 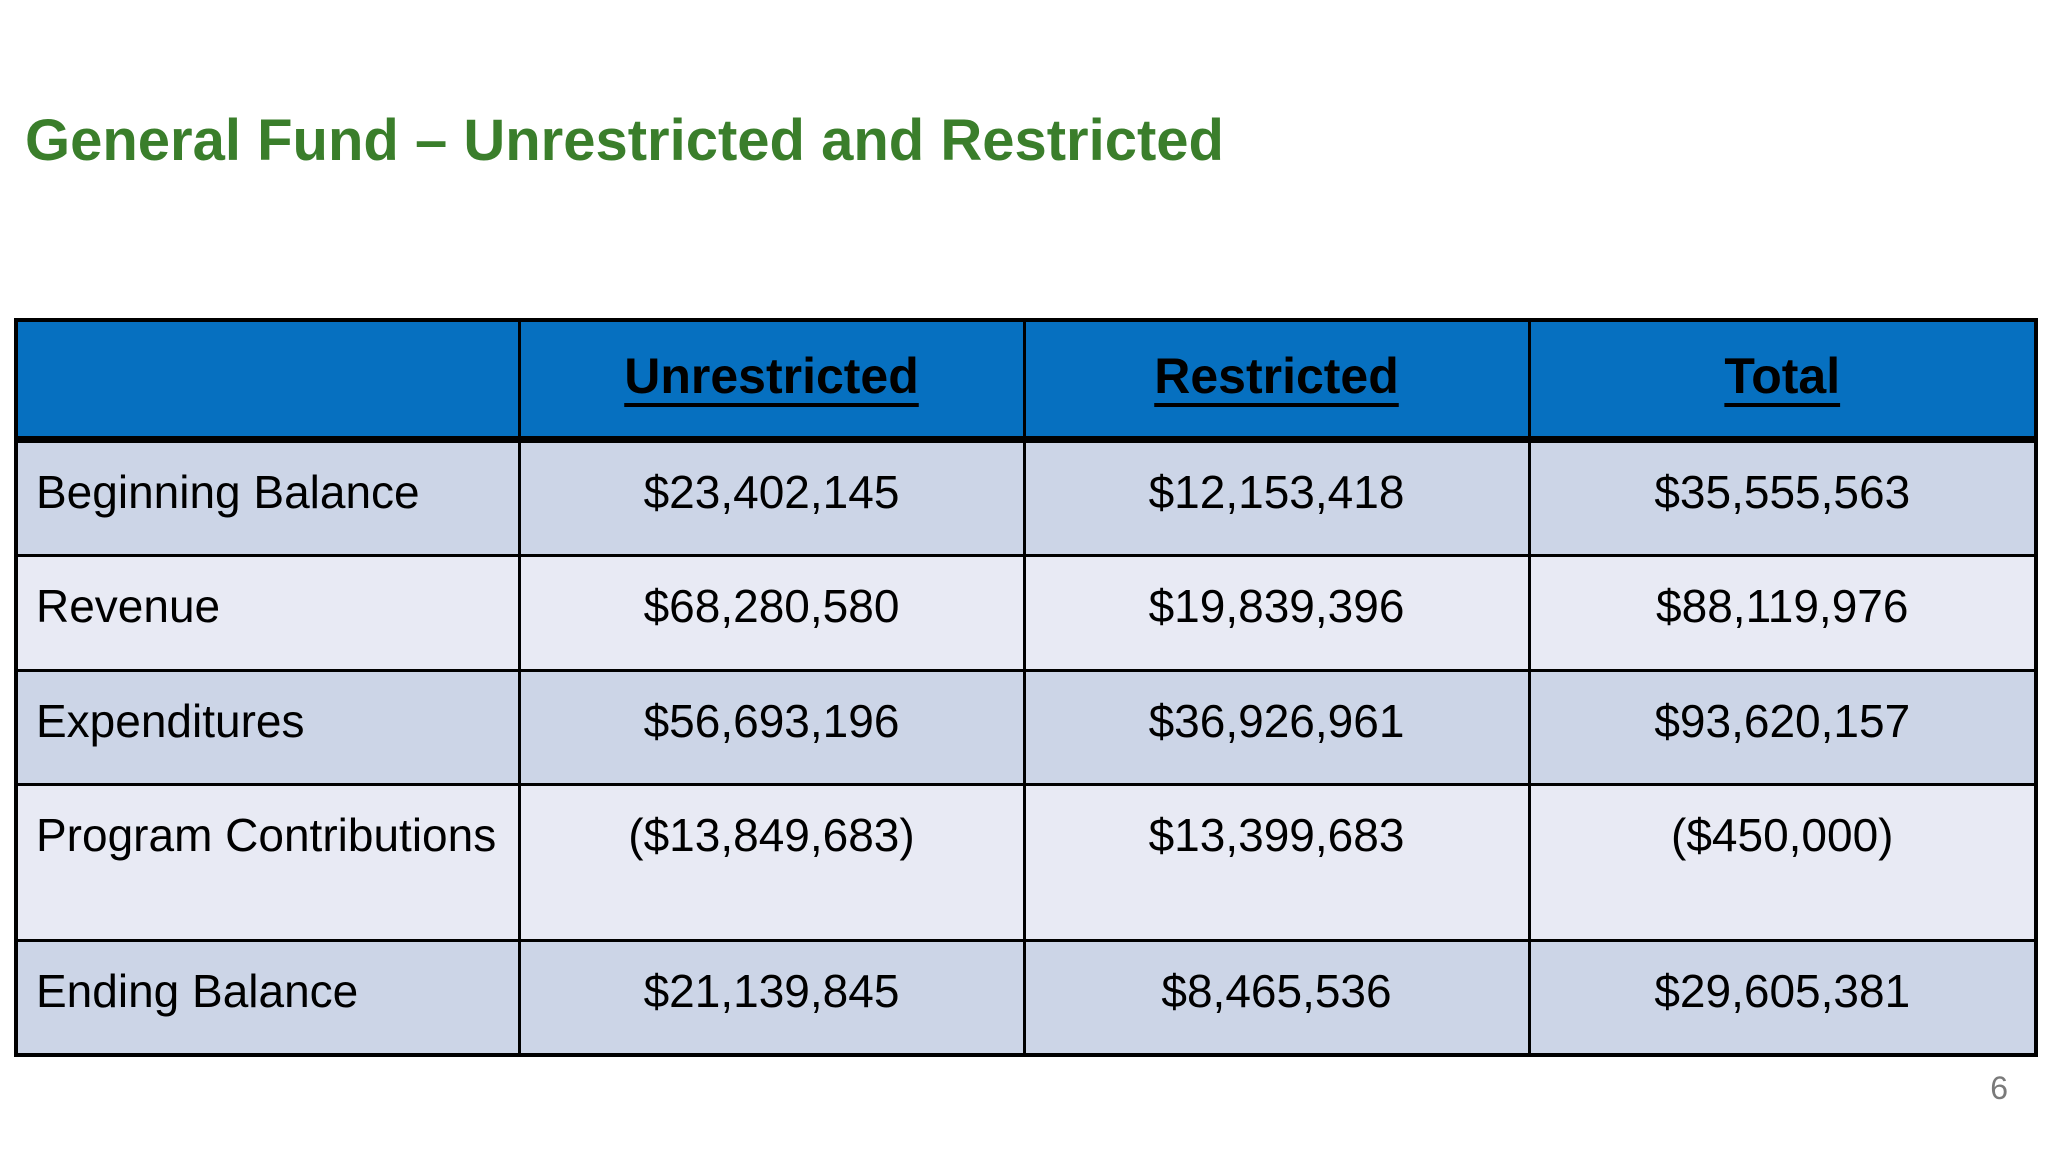 I want to click on column-header-restricted-label: Restricted, so click(x=1276, y=376).